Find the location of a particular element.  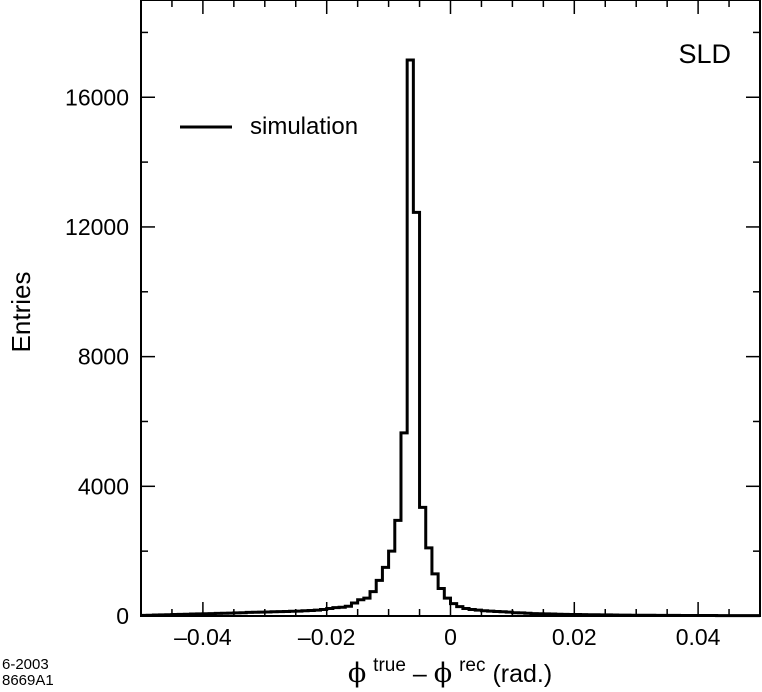

x-axis-label: ϕ true – ϕ rec (rad.) is located at coordinates (450, 672).